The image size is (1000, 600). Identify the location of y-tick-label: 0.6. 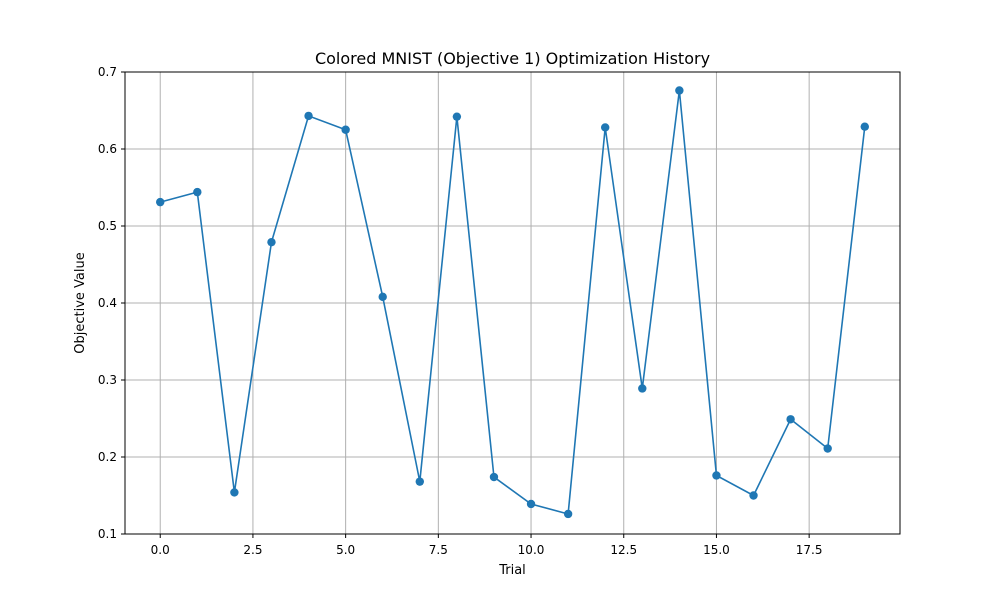
(107, 149).